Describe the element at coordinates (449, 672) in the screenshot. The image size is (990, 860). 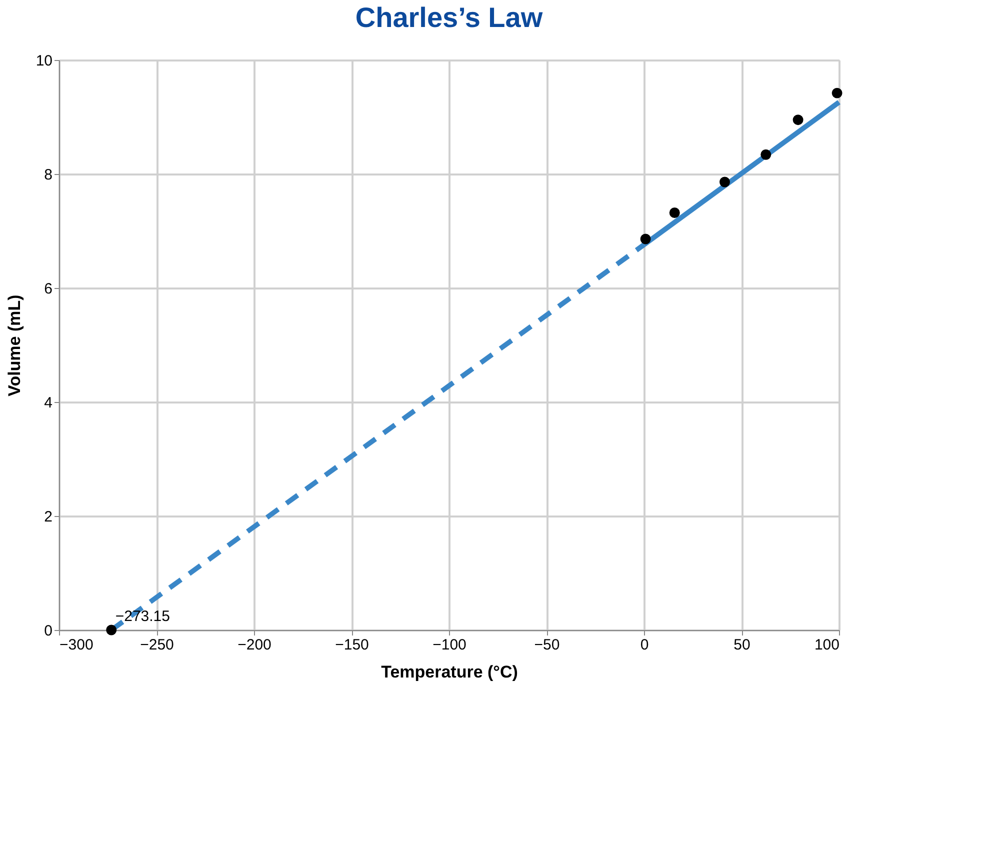
I see `x-axis-title: Temperature (°C)` at that location.